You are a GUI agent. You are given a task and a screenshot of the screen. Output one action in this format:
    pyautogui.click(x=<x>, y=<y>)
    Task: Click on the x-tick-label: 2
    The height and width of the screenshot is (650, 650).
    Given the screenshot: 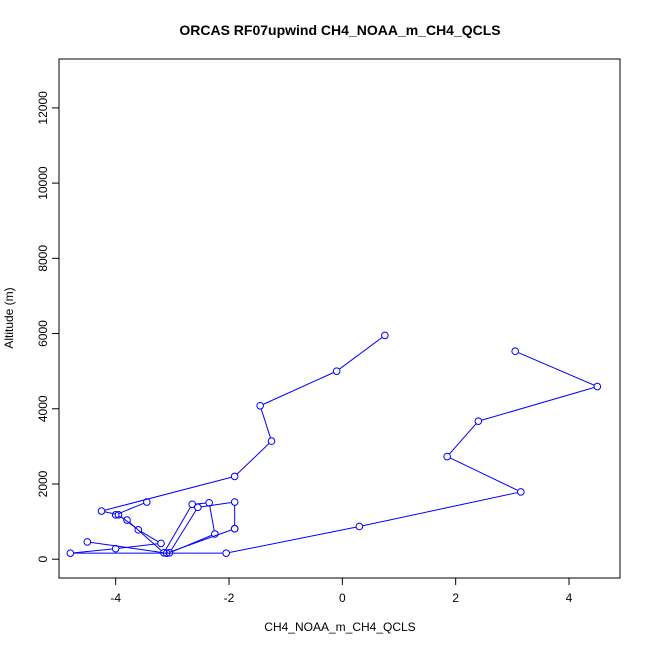 What is the action you would take?
    pyautogui.click(x=455, y=598)
    